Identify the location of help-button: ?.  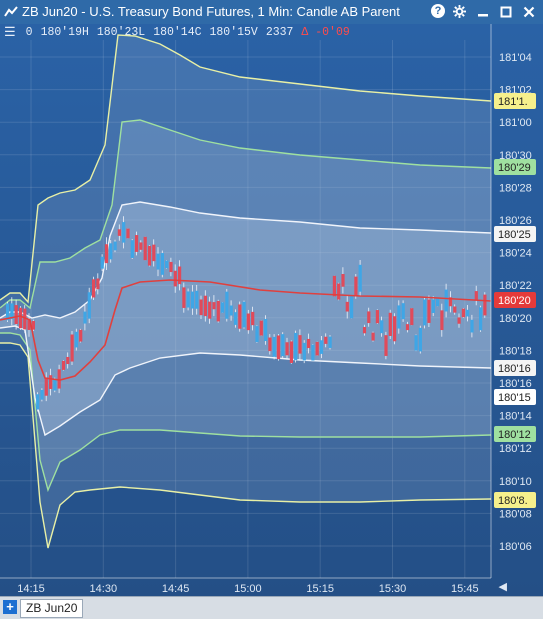
(438, 11).